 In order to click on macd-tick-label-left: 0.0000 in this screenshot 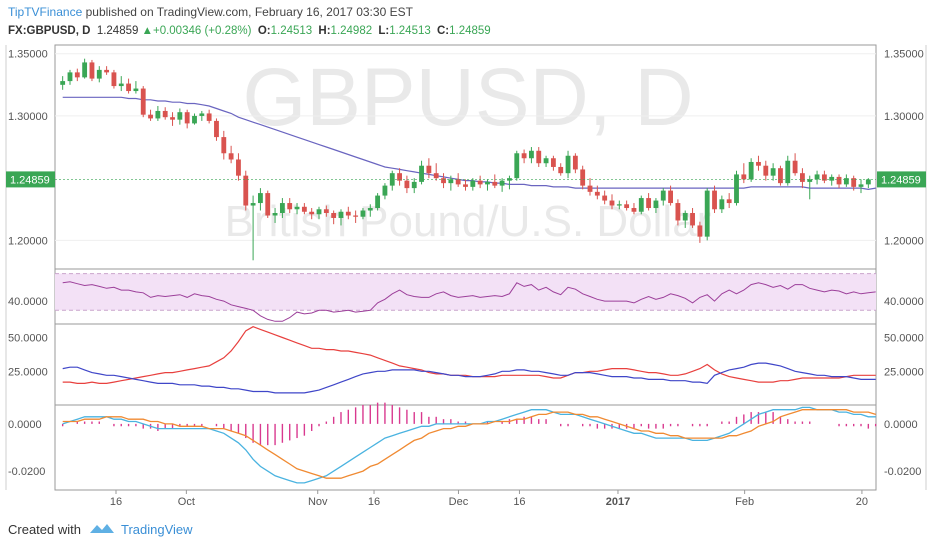, I will do `click(25, 425)`.